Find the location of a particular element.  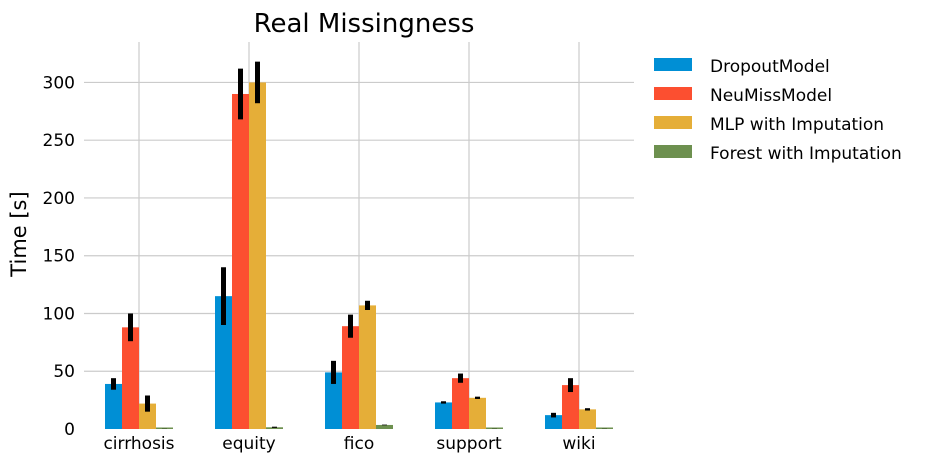

legend-label: NeuMissModel is located at coordinates (771, 96).